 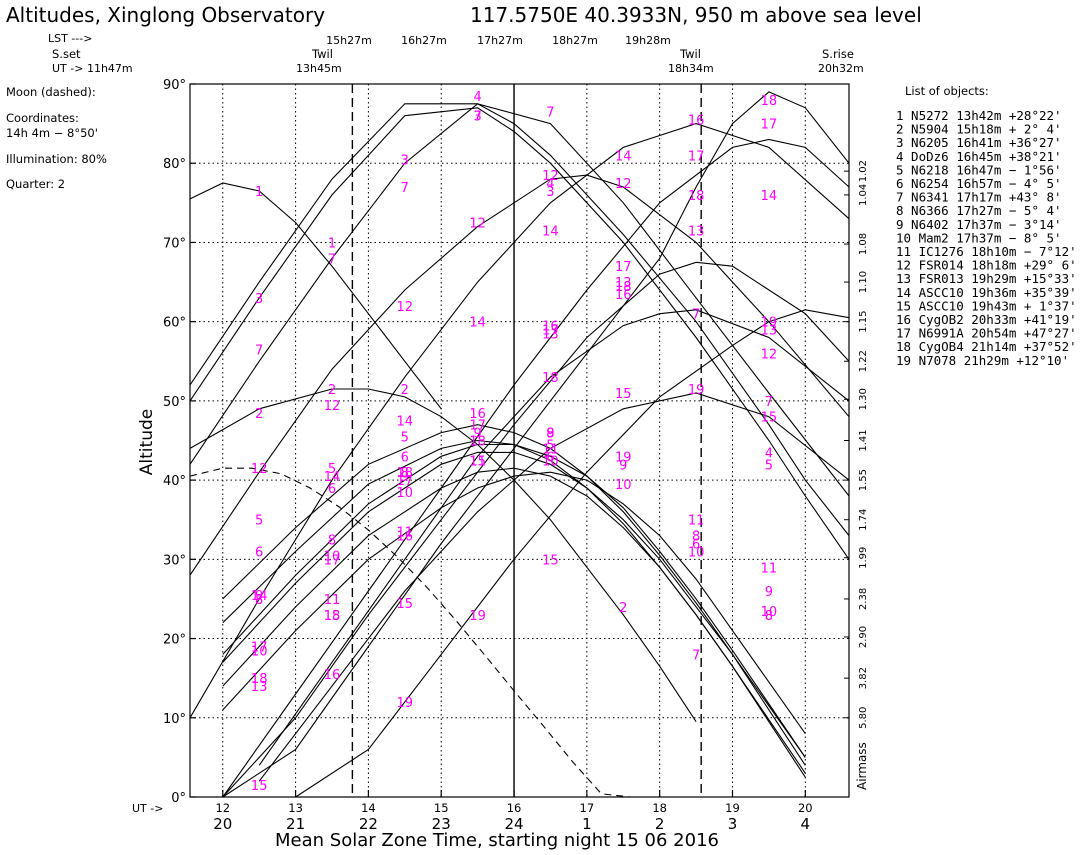 I want to click on lst-tick-label: 16h27m, so click(x=424, y=40).